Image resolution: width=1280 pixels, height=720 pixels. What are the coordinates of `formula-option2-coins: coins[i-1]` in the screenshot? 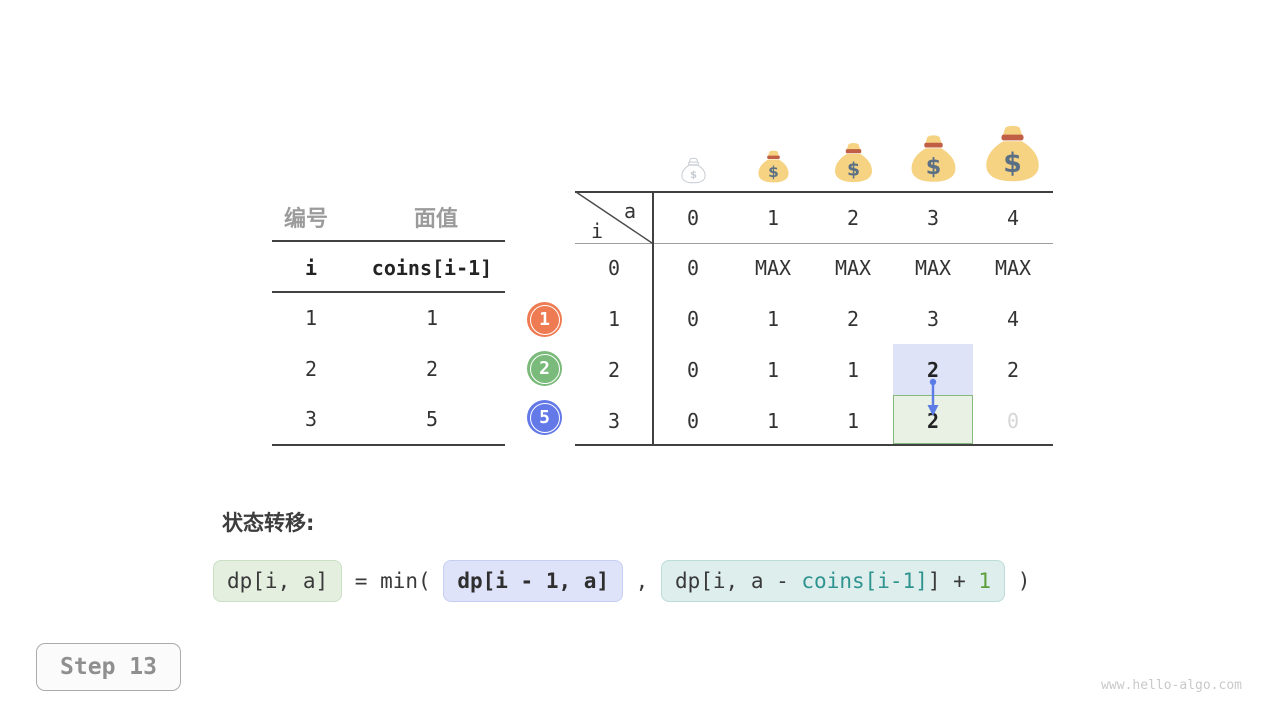 It's located at (864, 581).